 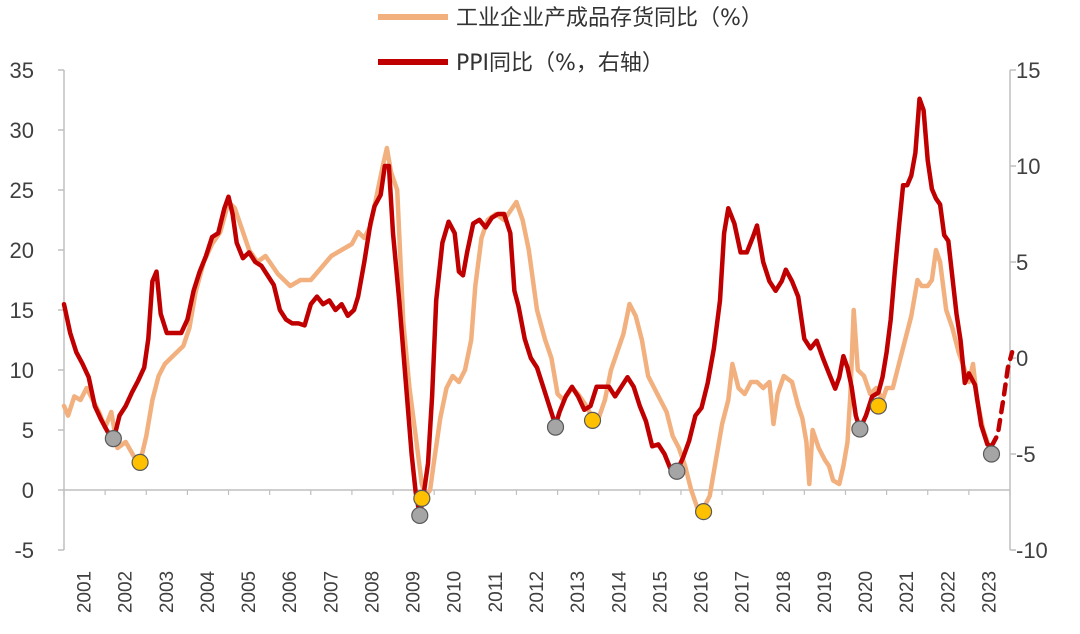 What do you see at coordinates (1032, 550) in the screenshot?
I see `right-tick-label: -10` at bounding box center [1032, 550].